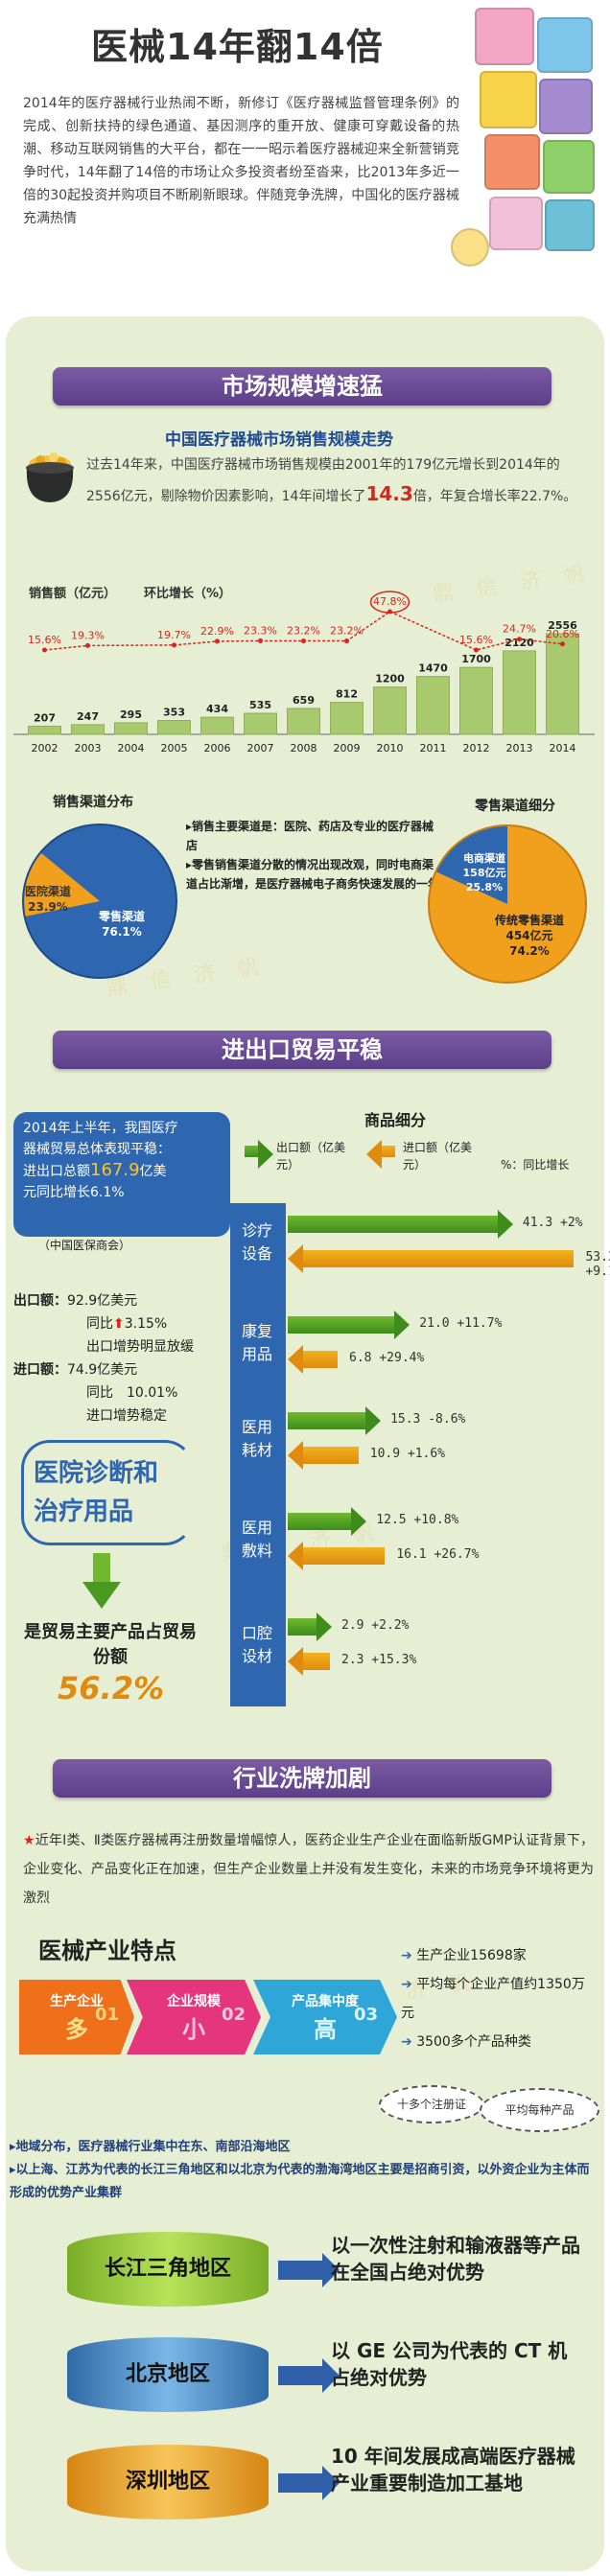 The height and width of the screenshot is (2576, 610). I want to click on legend-import: 进口额（亿美元）, so click(438, 1156).